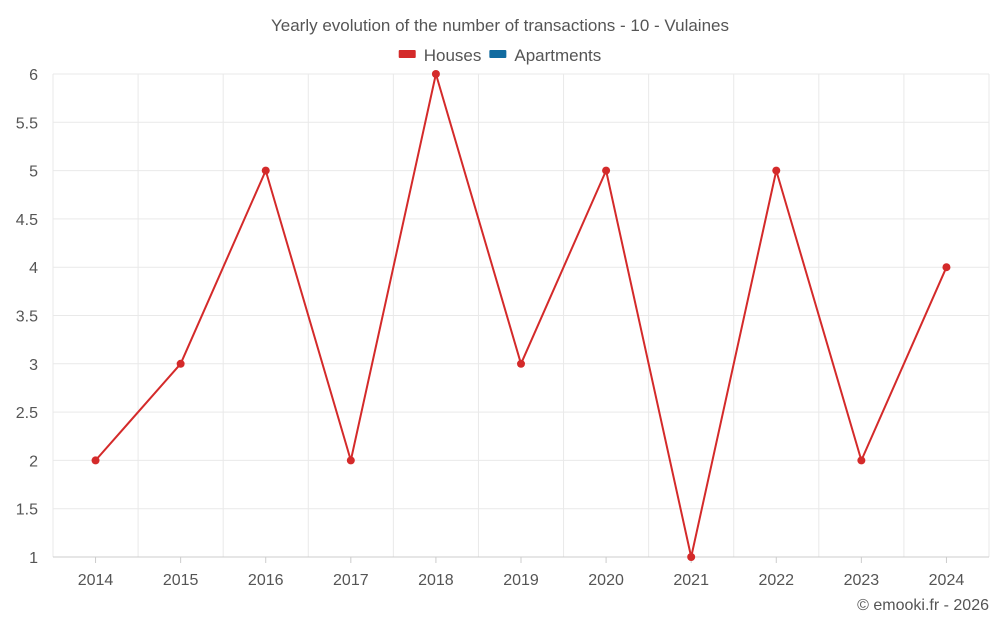 Image resolution: width=1000 pixels, height=625 pixels. What do you see at coordinates (862, 580) in the screenshot?
I see `x-tick-label: 2023` at bounding box center [862, 580].